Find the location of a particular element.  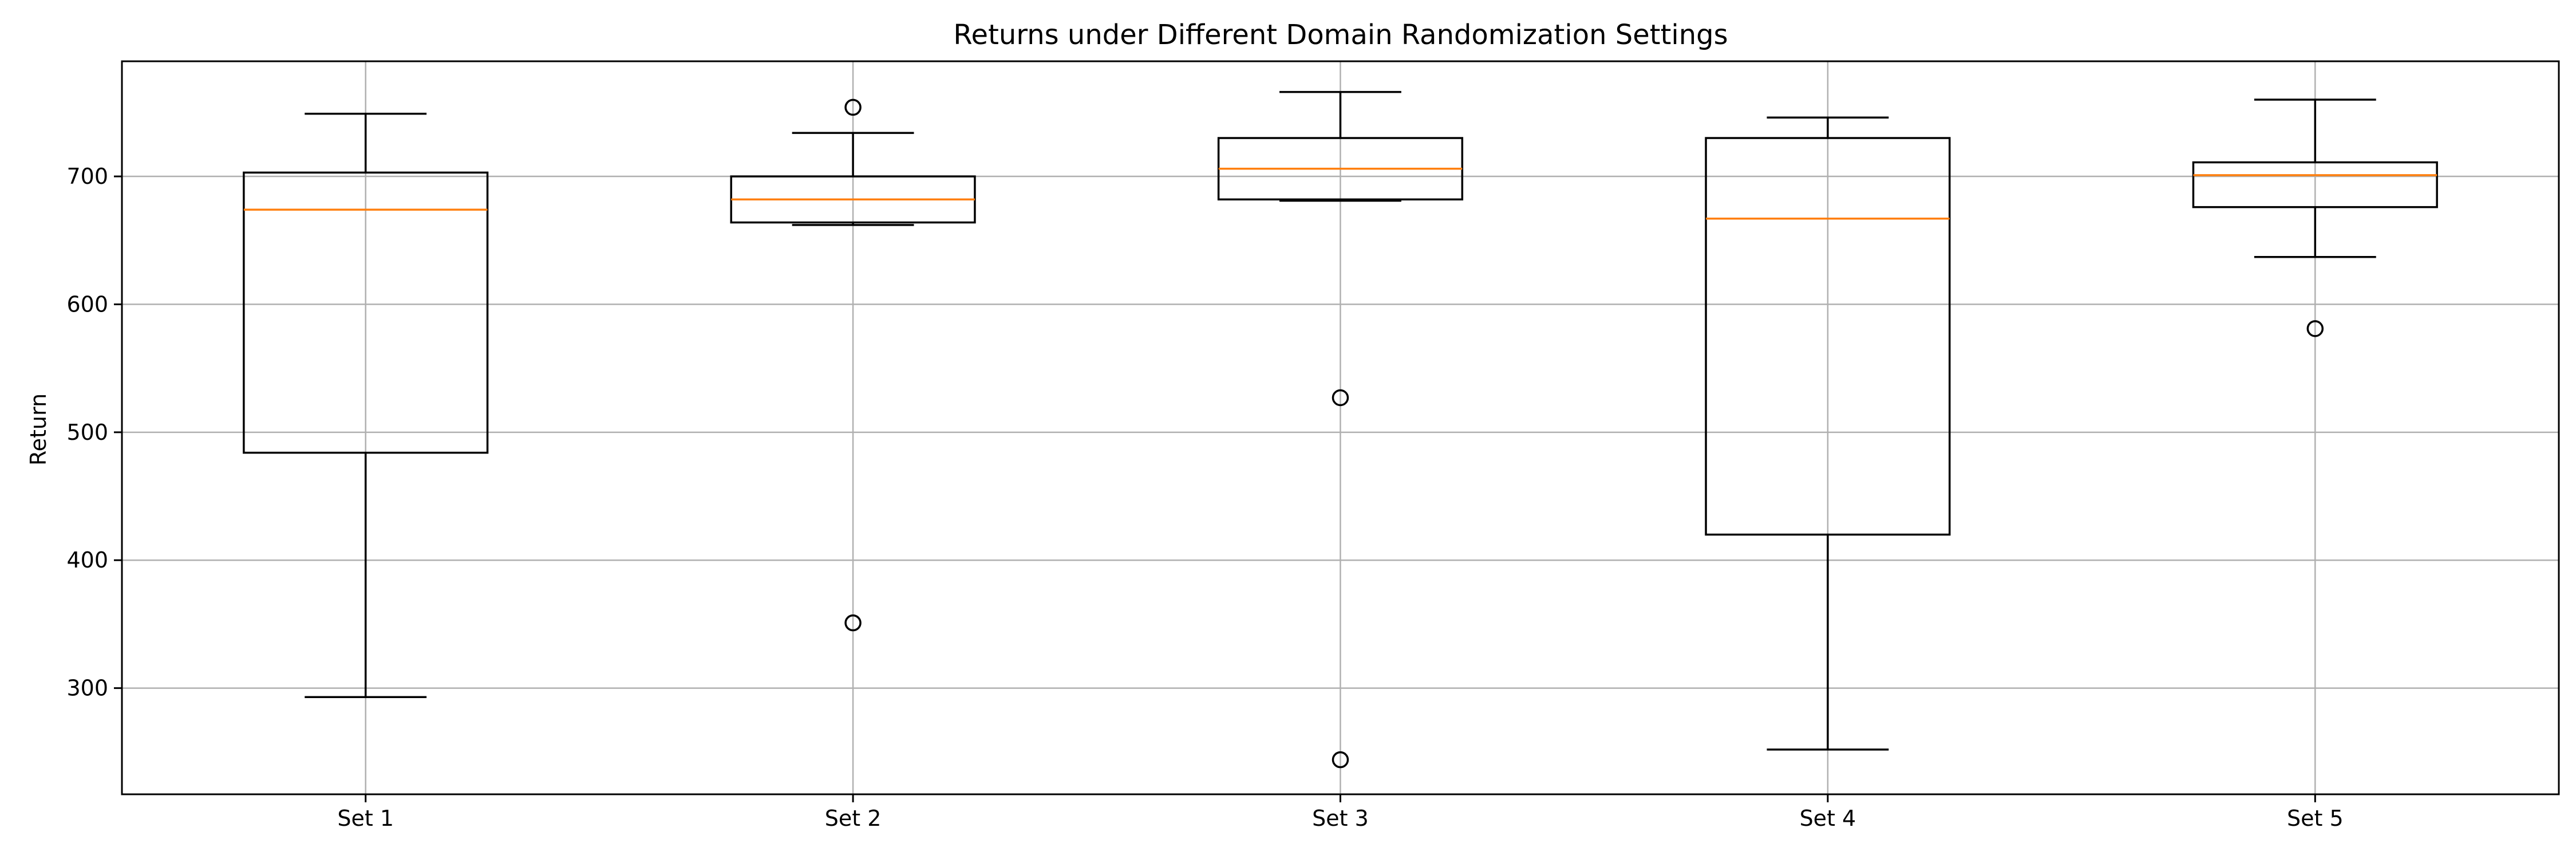

x-tick-label: Set 4 is located at coordinates (1828, 818).